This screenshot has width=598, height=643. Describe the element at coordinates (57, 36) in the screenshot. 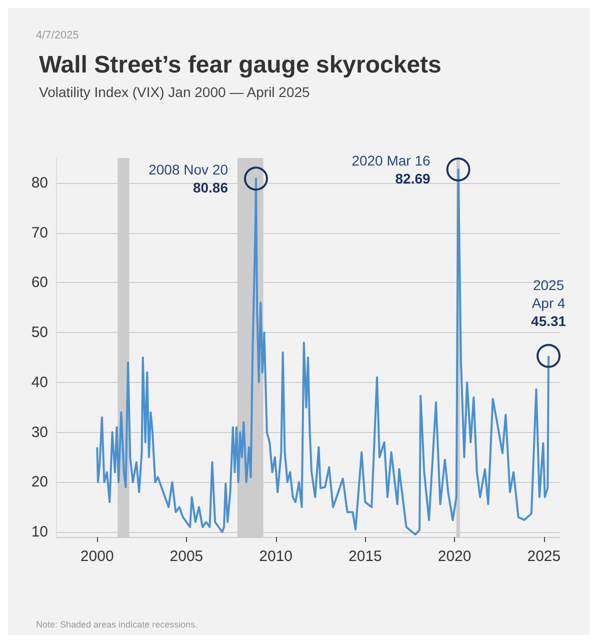

I see `text: 4/7/2025` at that location.